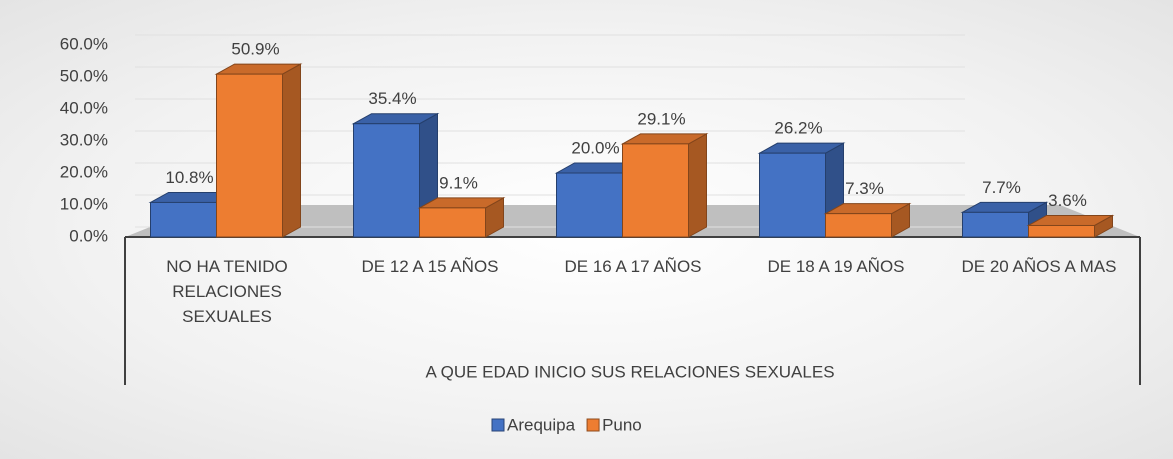 This screenshot has width=1173, height=459. Describe the element at coordinates (798, 128) in the screenshot. I see `value-label: 26.2%` at that location.